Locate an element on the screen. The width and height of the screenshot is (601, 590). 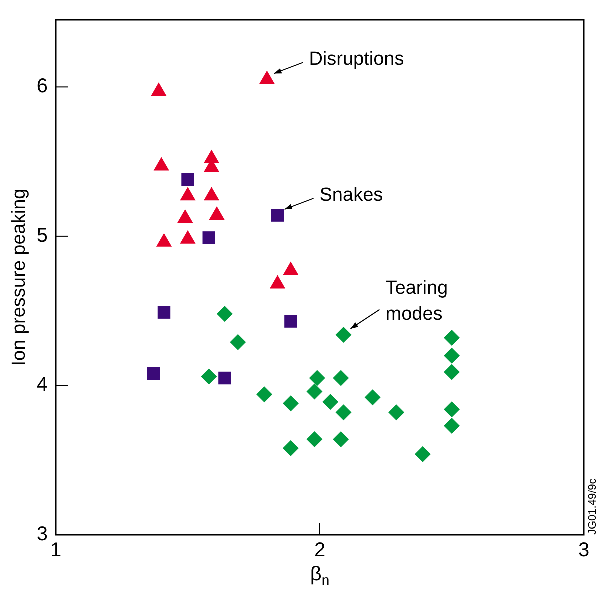
annotation: Disruptions is located at coordinates (356, 59).